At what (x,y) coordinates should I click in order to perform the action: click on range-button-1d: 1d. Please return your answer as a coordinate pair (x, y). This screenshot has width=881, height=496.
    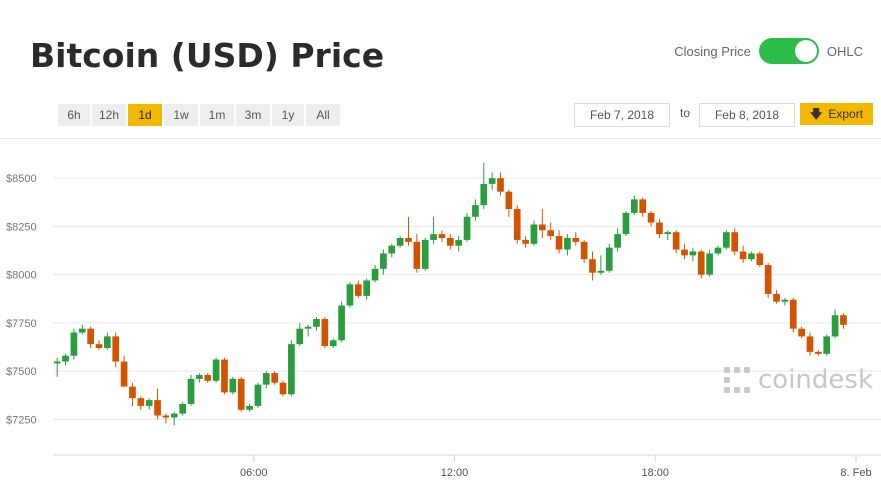
    Looking at the image, I should click on (145, 115).